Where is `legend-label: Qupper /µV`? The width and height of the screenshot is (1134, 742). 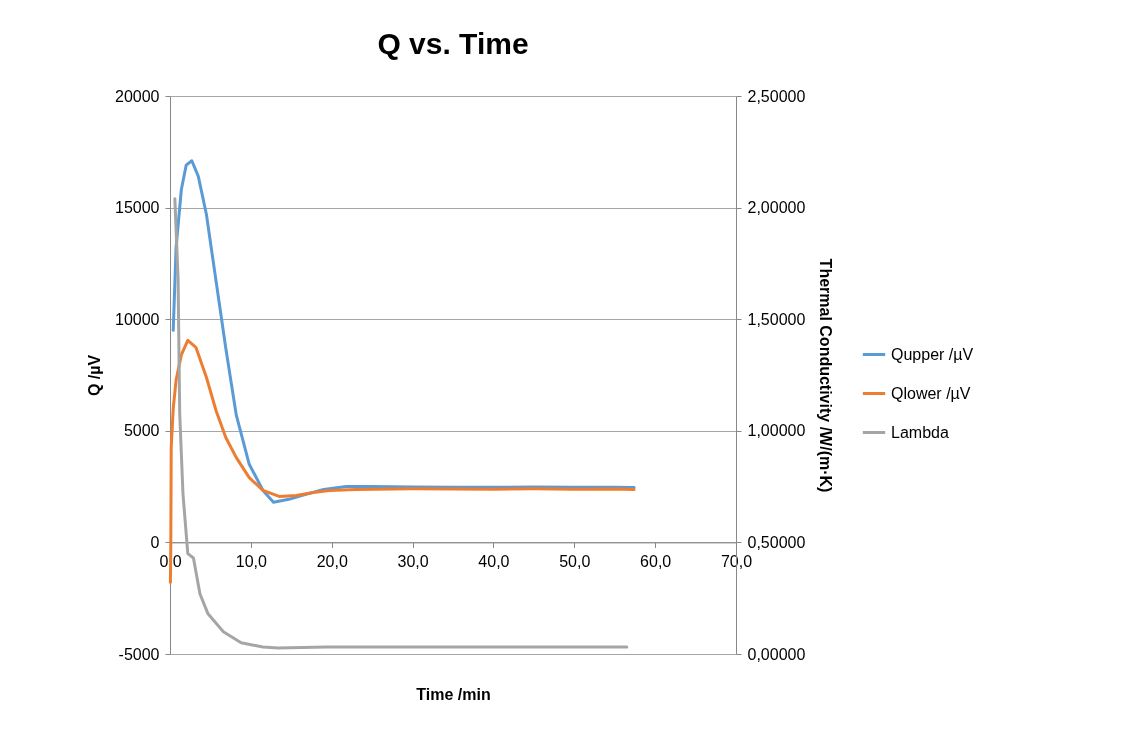 legend-label: Qupper /µV is located at coordinates (932, 354).